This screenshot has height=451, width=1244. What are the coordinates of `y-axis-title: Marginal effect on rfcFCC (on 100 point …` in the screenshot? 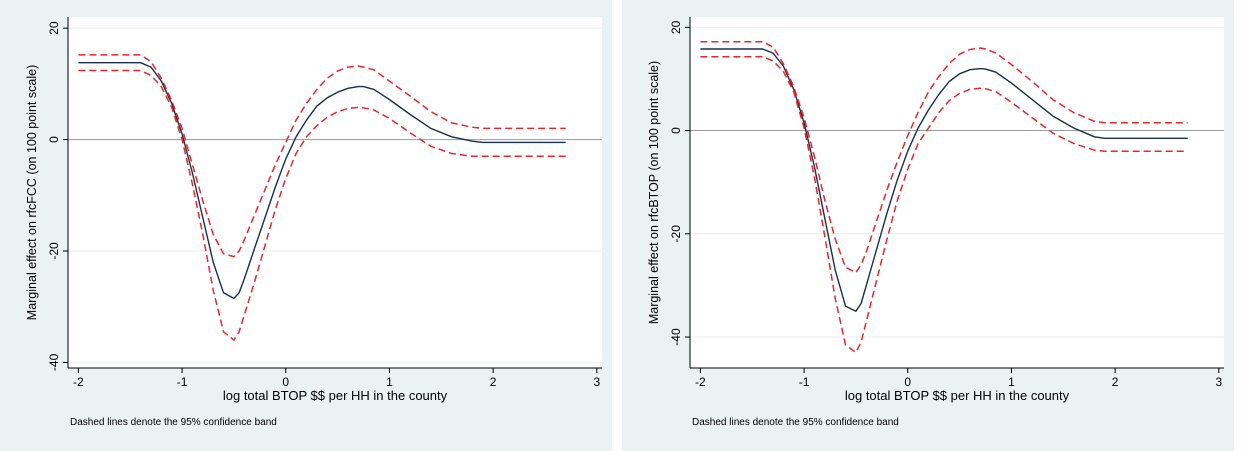 It's located at (32, 192).